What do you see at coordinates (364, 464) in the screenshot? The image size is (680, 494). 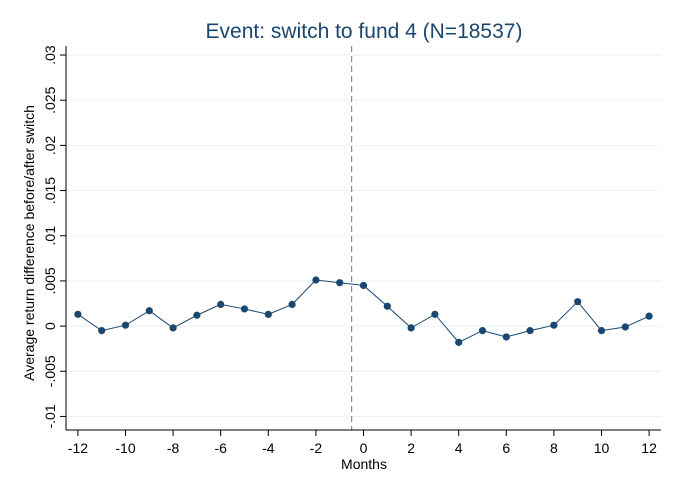 I see `x-axis-title: Months` at bounding box center [364, 464].